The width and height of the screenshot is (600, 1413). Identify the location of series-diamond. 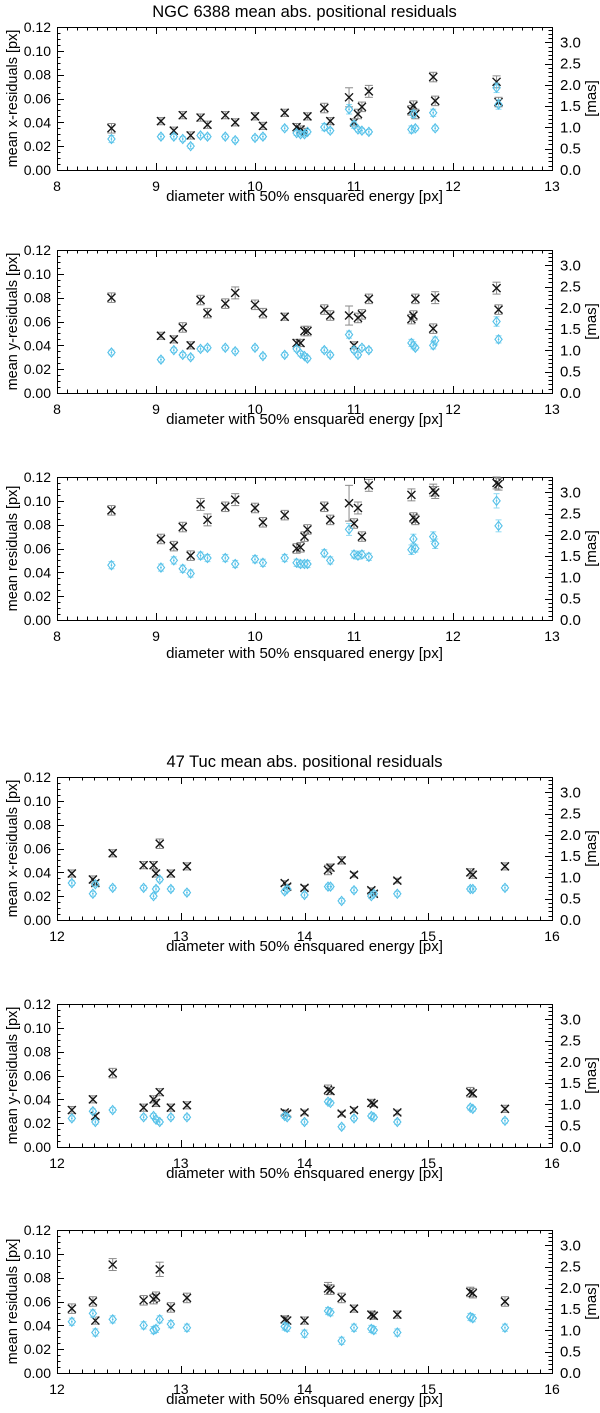
(305, 536).